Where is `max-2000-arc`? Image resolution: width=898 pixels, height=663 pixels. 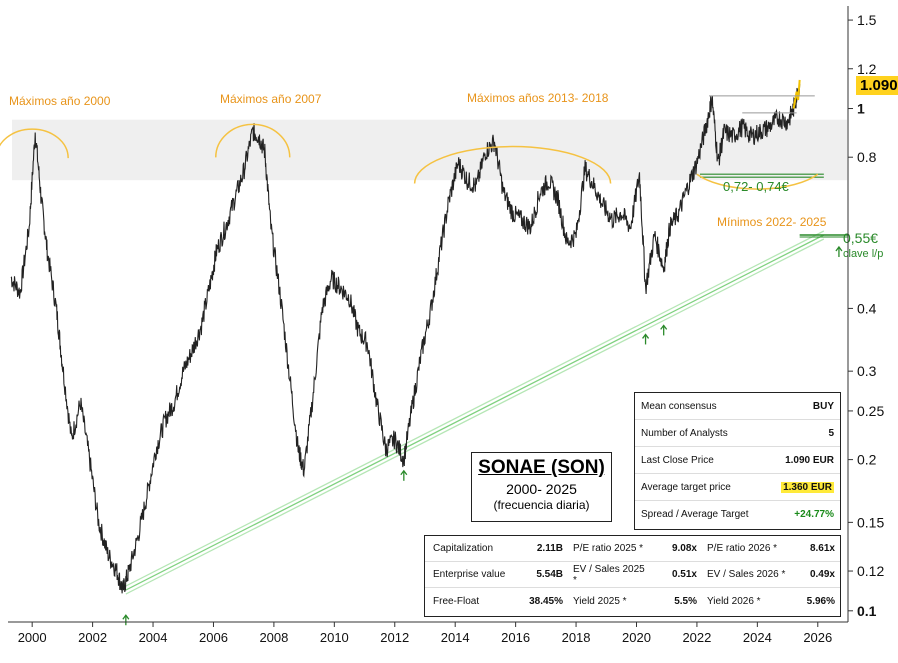
max-2000-arc is located at coordinates (34, 143).